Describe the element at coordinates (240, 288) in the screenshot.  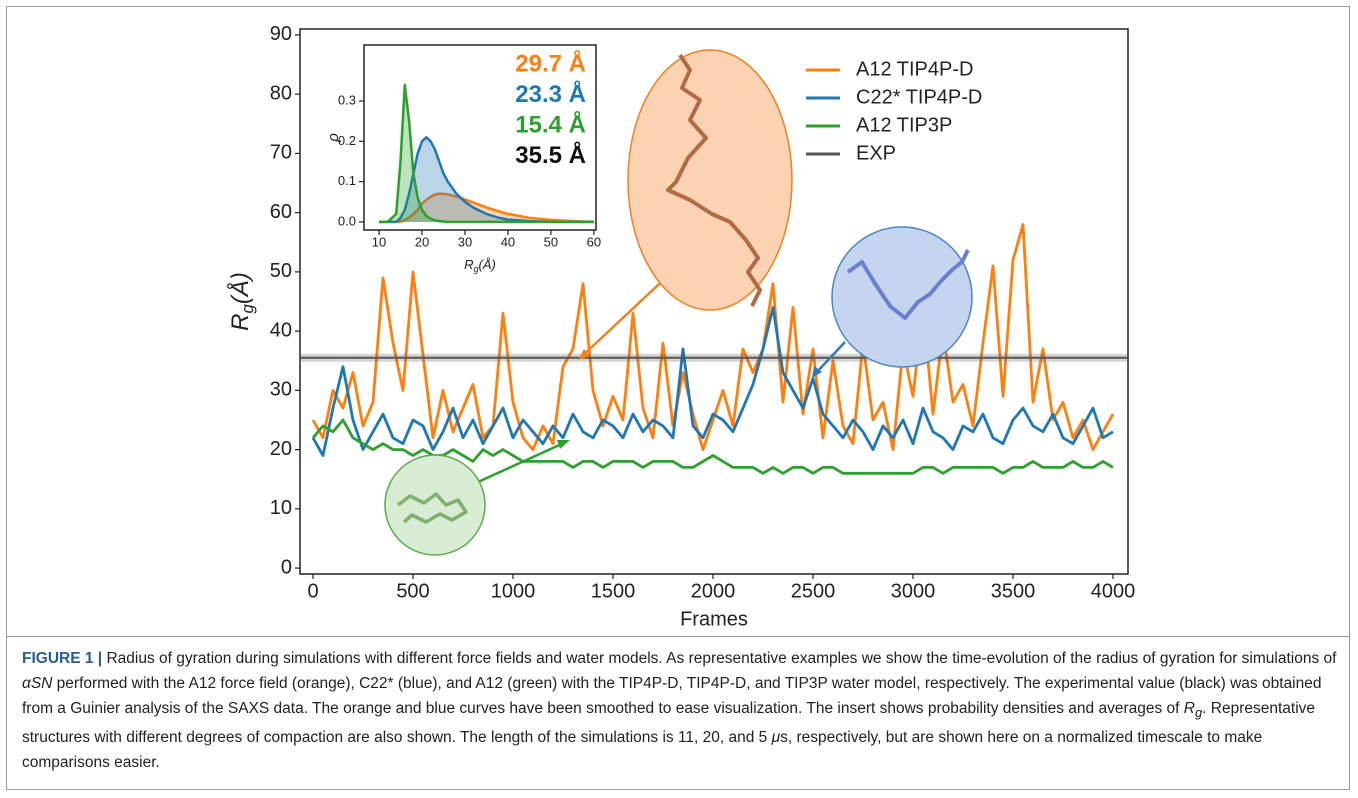
I see `y-axis-label-part: (Å)` at that location.